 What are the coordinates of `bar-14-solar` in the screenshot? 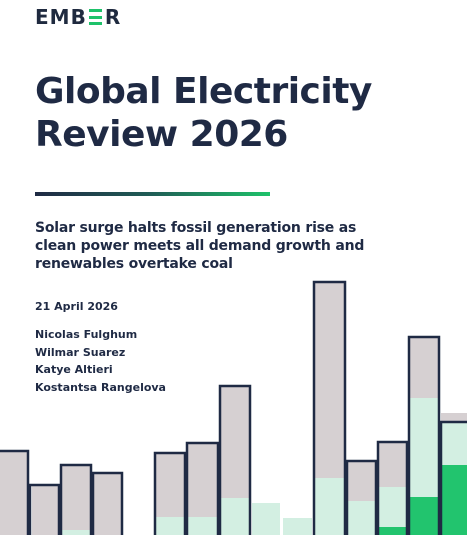 It's located at (454, 500).